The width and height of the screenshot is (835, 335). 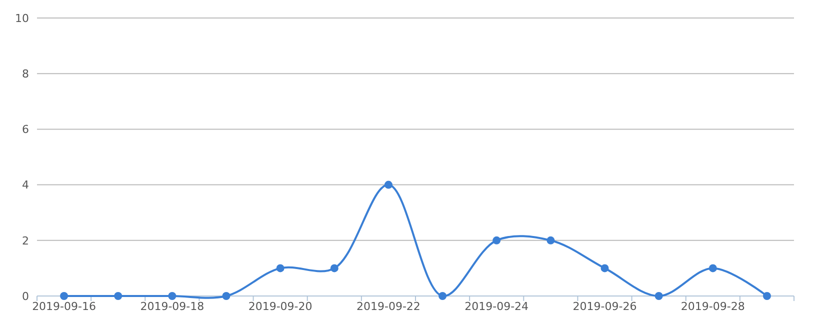 What do you see at coordinates (25, 241) in the screenshot?
I see `y-tick-label: 2` at bounding box center [25, 241].